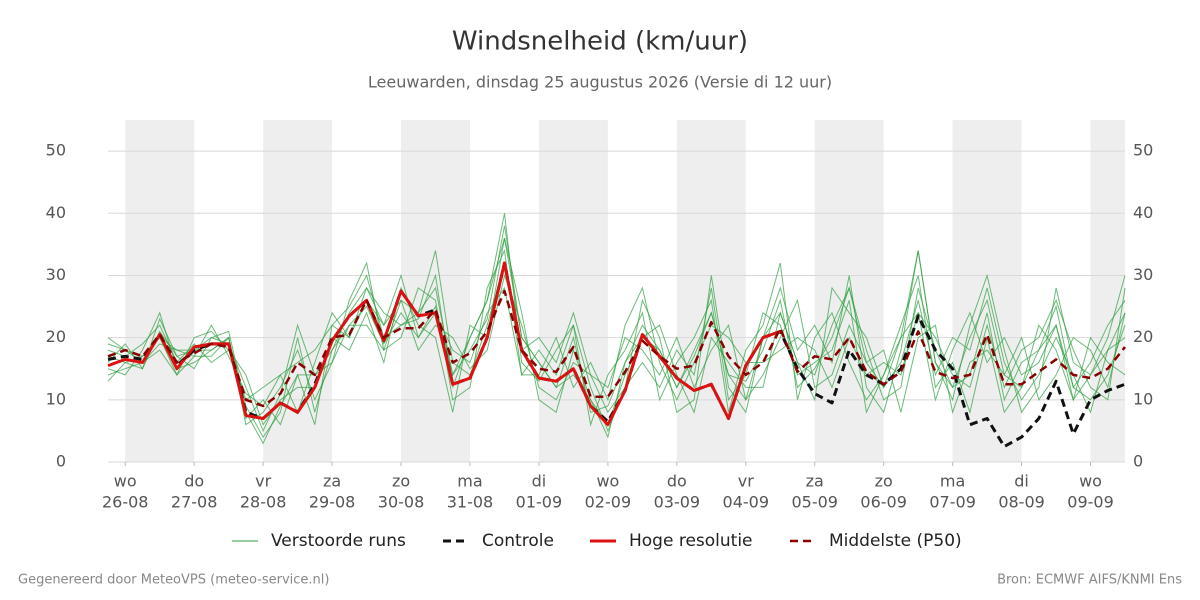 Image resolution: width=1200 pixels, height=600 pixels. I want to click on legend-label: Hoge resolutie, so click(691, 541).